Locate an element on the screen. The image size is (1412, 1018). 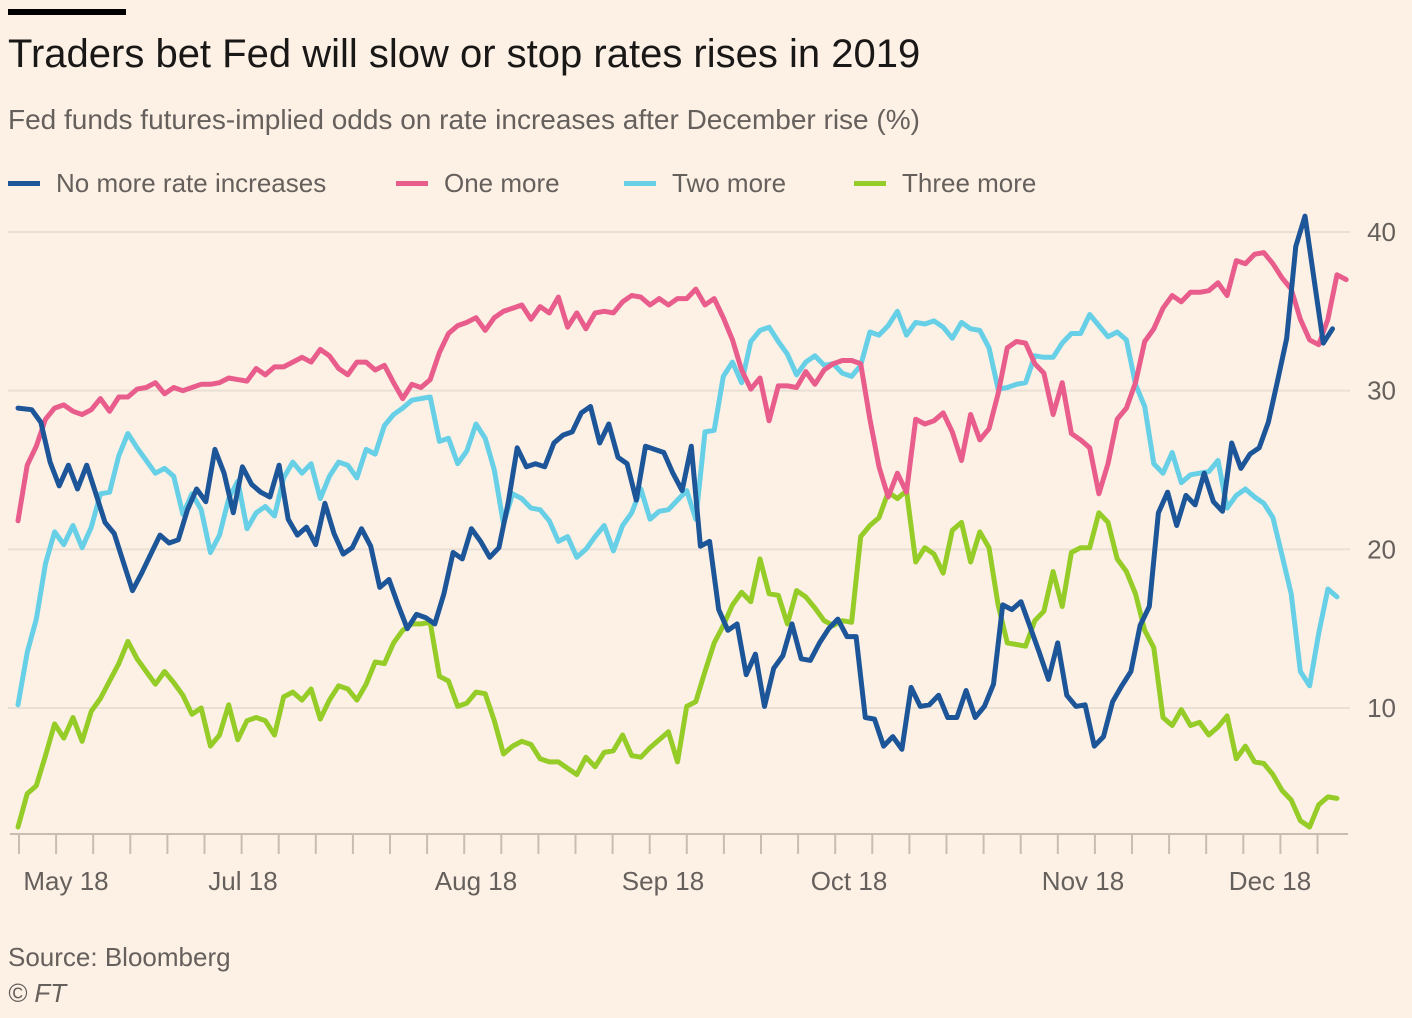
legend-label-one-more: One more is located at coordinates (502, 182).